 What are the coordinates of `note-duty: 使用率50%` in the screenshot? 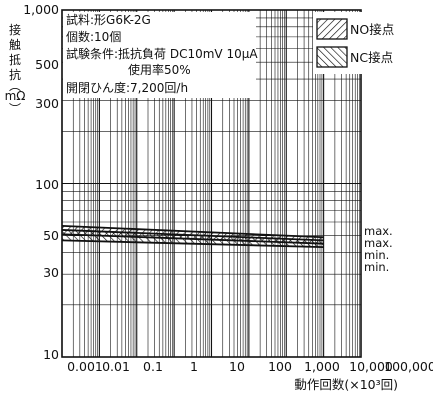 It's located at (159, 69).